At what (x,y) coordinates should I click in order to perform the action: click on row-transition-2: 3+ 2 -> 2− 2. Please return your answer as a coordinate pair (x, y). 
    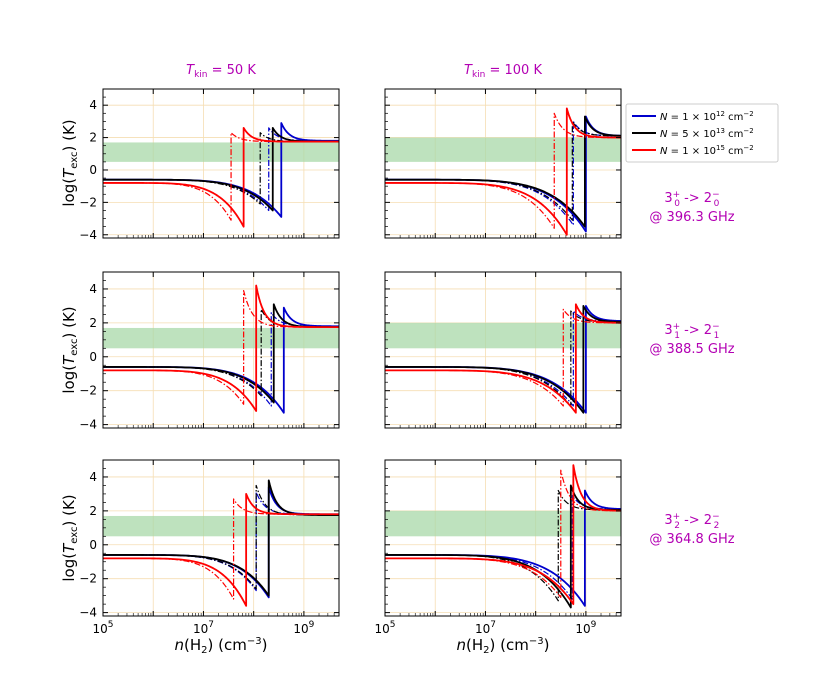
    Looking at the image, I should click on (691, 521).